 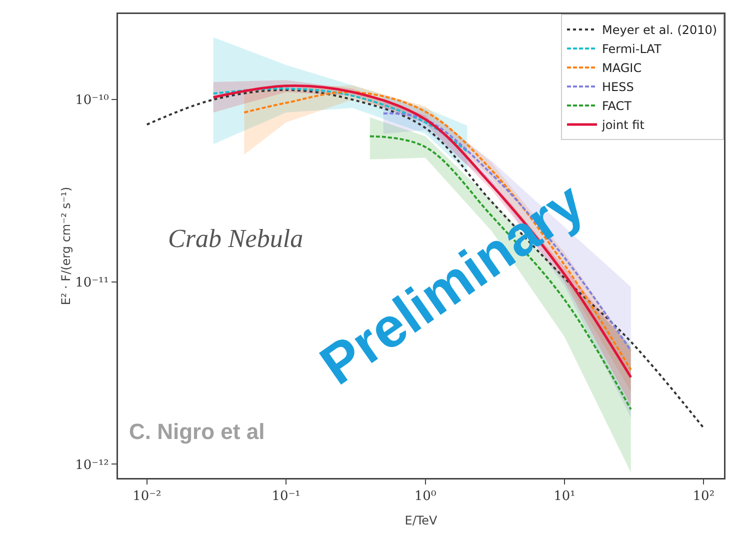 I want to click on legend-label: MAGIC, so click(x=622, y=68).